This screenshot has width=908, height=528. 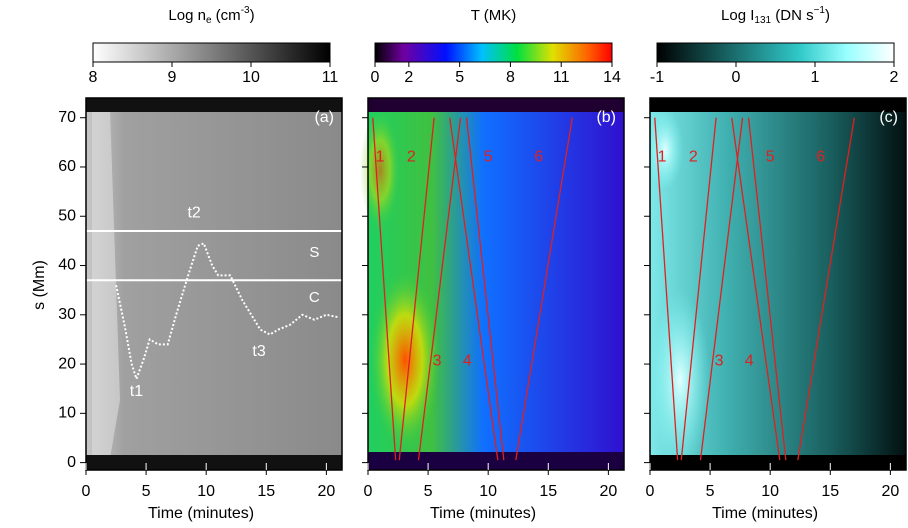 I want to click on y-axis-label: s (Mm), so click(x=39, y=285).